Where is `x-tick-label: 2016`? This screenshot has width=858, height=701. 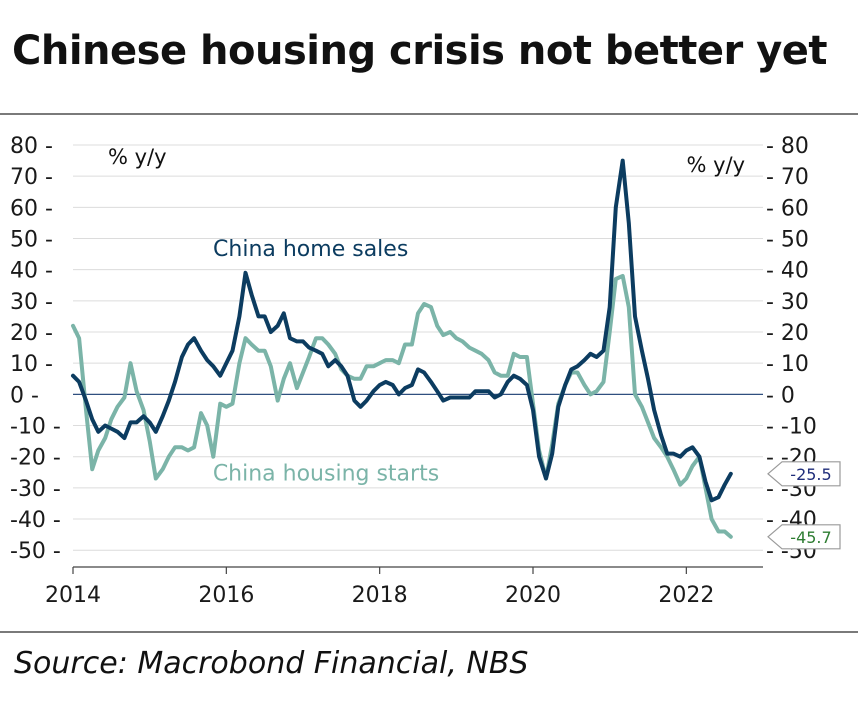
x-tick-label: 2016 is located at coordinates (226, 595).